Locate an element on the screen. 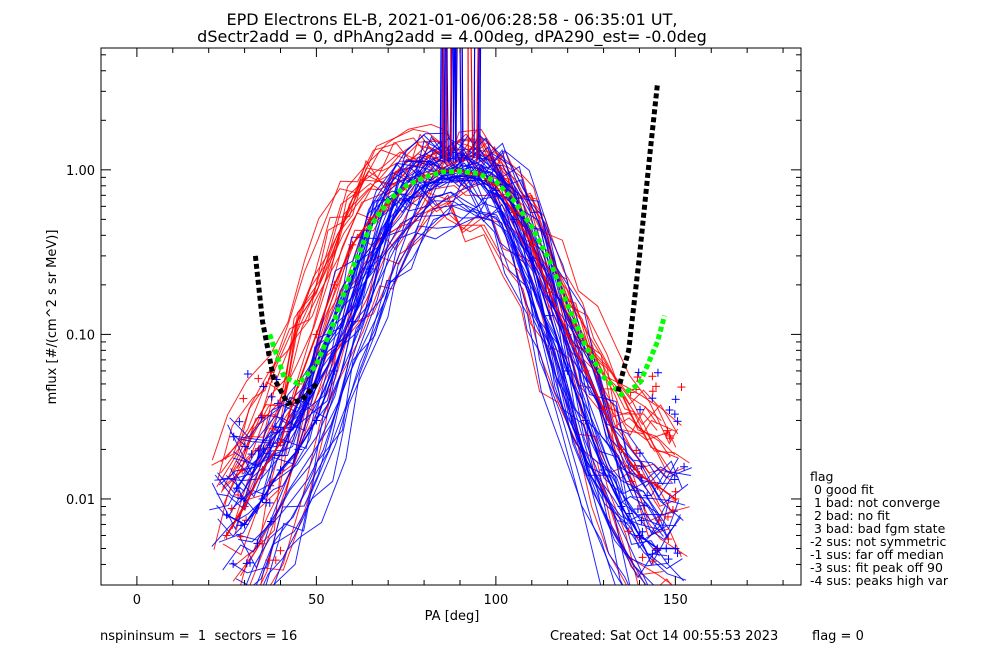 The height and width of the screenshot is (650, 1000). fit-curve is located at coordinates (285, 331).